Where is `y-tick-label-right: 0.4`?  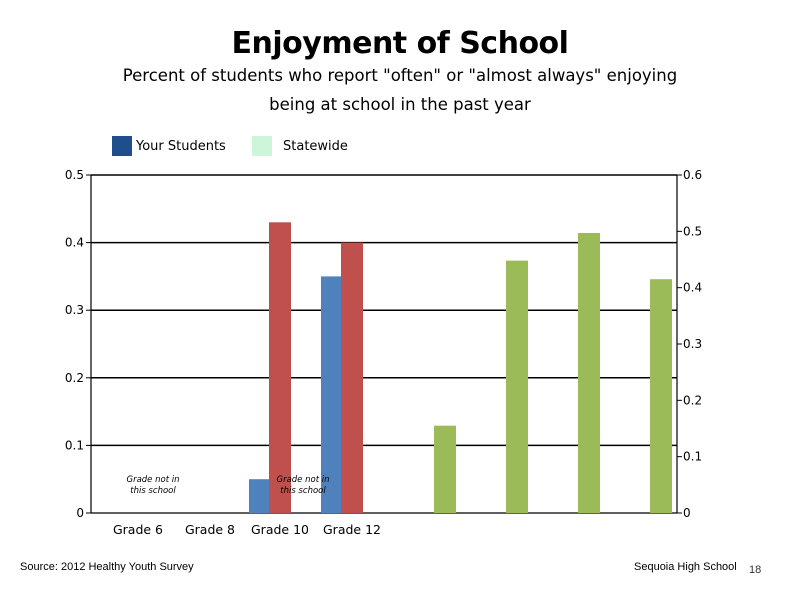 y-tick-label-right: 0.4 is located at coordinates (692, 288).